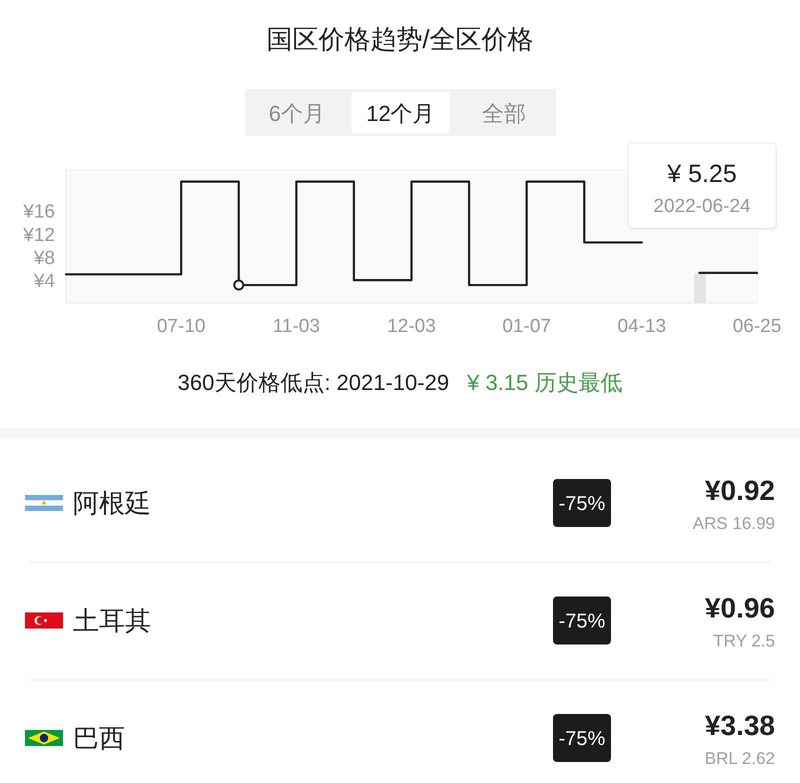  What do you see at coordinates (526, 326) in the screenshot?
I see `x-tick-label: 01-07` at bounding box center [526, 326].